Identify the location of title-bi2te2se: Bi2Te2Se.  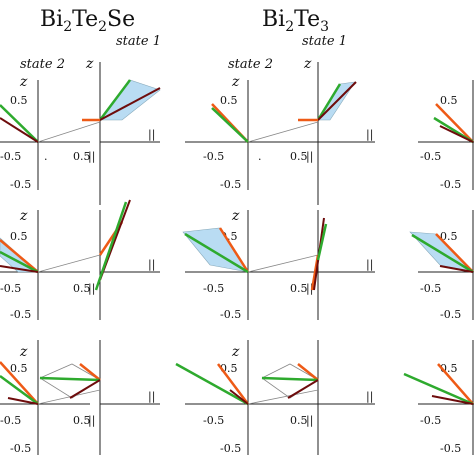
(87, 21).